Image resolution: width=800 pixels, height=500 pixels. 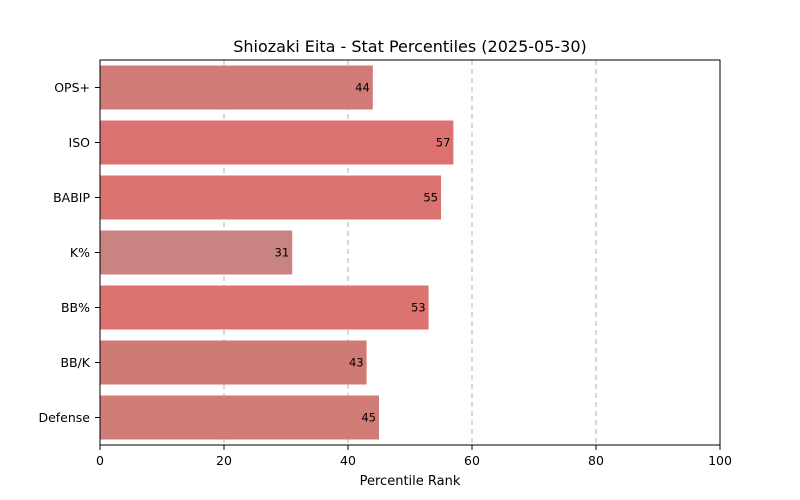 What do you see at coordinates (69, 252) in the screenshot?
I see `y-axis: OPS+ ISO BABIP K% BB% BB/K Defense` at bounding box center [69, 252].